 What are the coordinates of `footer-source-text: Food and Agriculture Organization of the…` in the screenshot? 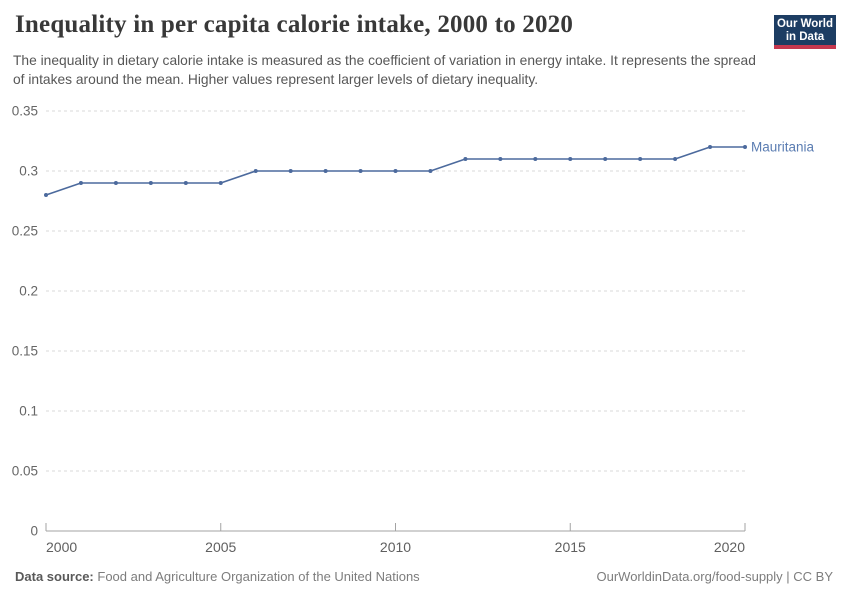 It's located at (258, 576).